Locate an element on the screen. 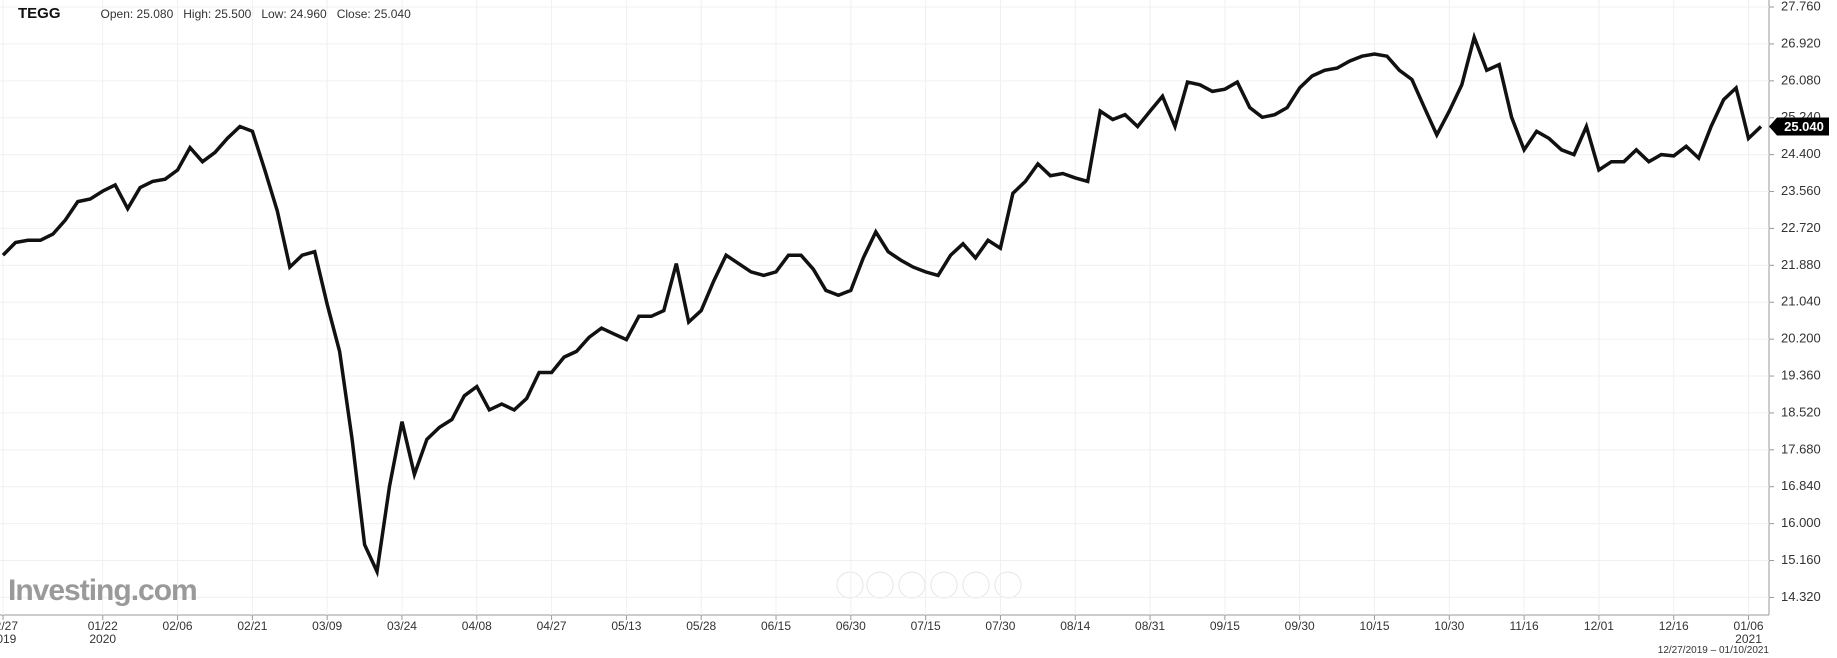 The width and height of the screenshot is (1837, 658). x-tick-label: 06/30 is located at coordinates (850, 626).